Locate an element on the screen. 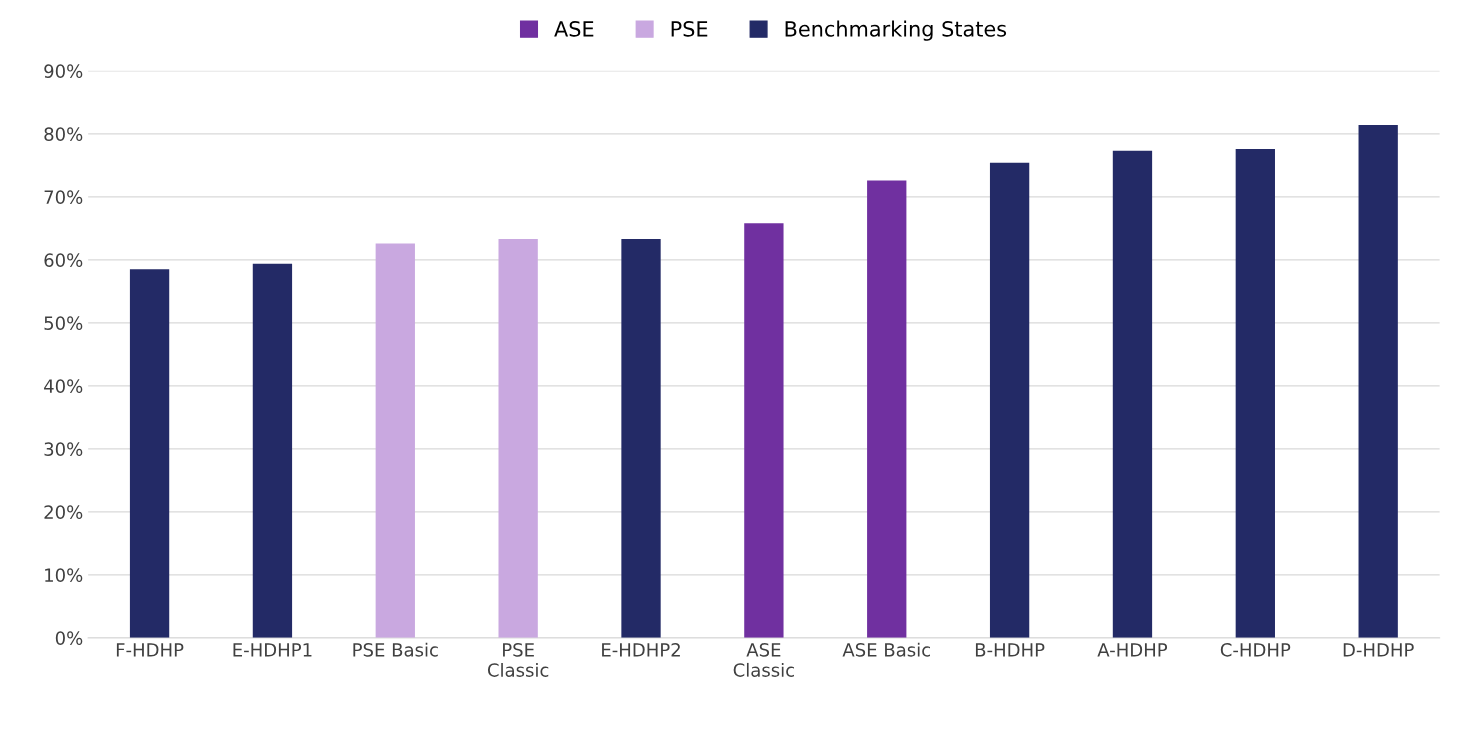 This screenshot has width=1469, height=746. legend-label: ASE is located at coordinates (574, 28).